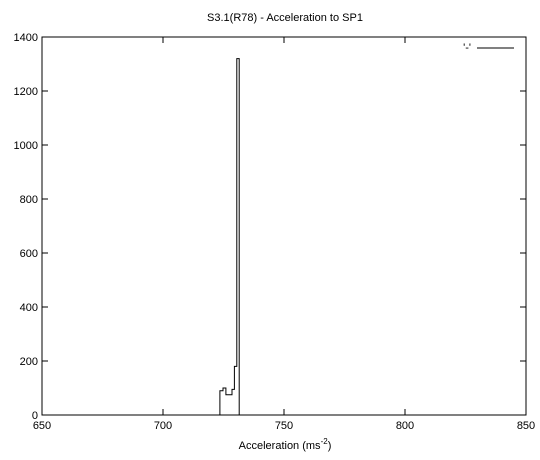 This screenshot has width=540, height=460. Describe the element at coordinates (29, 308) in the screenshot. I see `y-tick-label: 400` at that location.